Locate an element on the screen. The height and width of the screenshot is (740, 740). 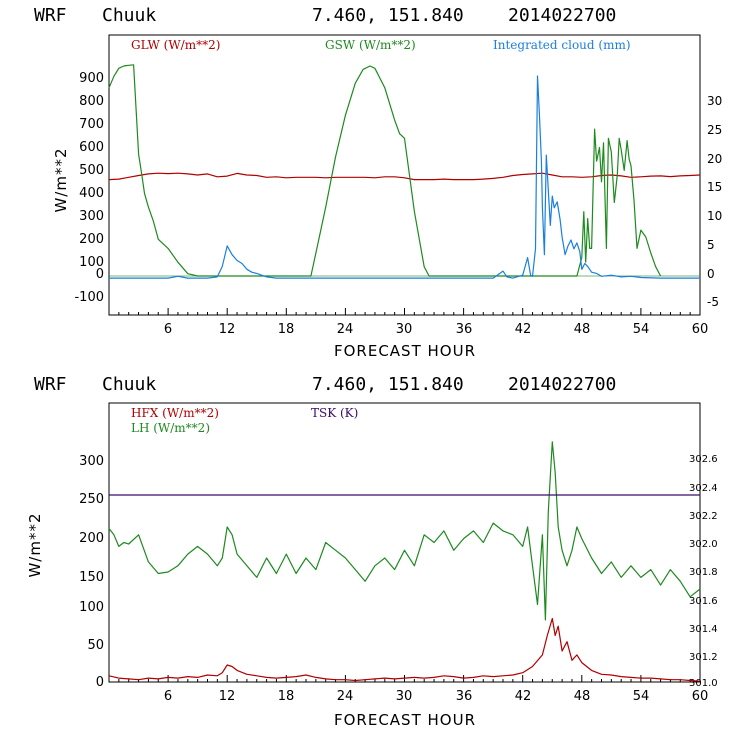
panel1-coords: 7.460, 151.840 is located at coordinates (388, 15).